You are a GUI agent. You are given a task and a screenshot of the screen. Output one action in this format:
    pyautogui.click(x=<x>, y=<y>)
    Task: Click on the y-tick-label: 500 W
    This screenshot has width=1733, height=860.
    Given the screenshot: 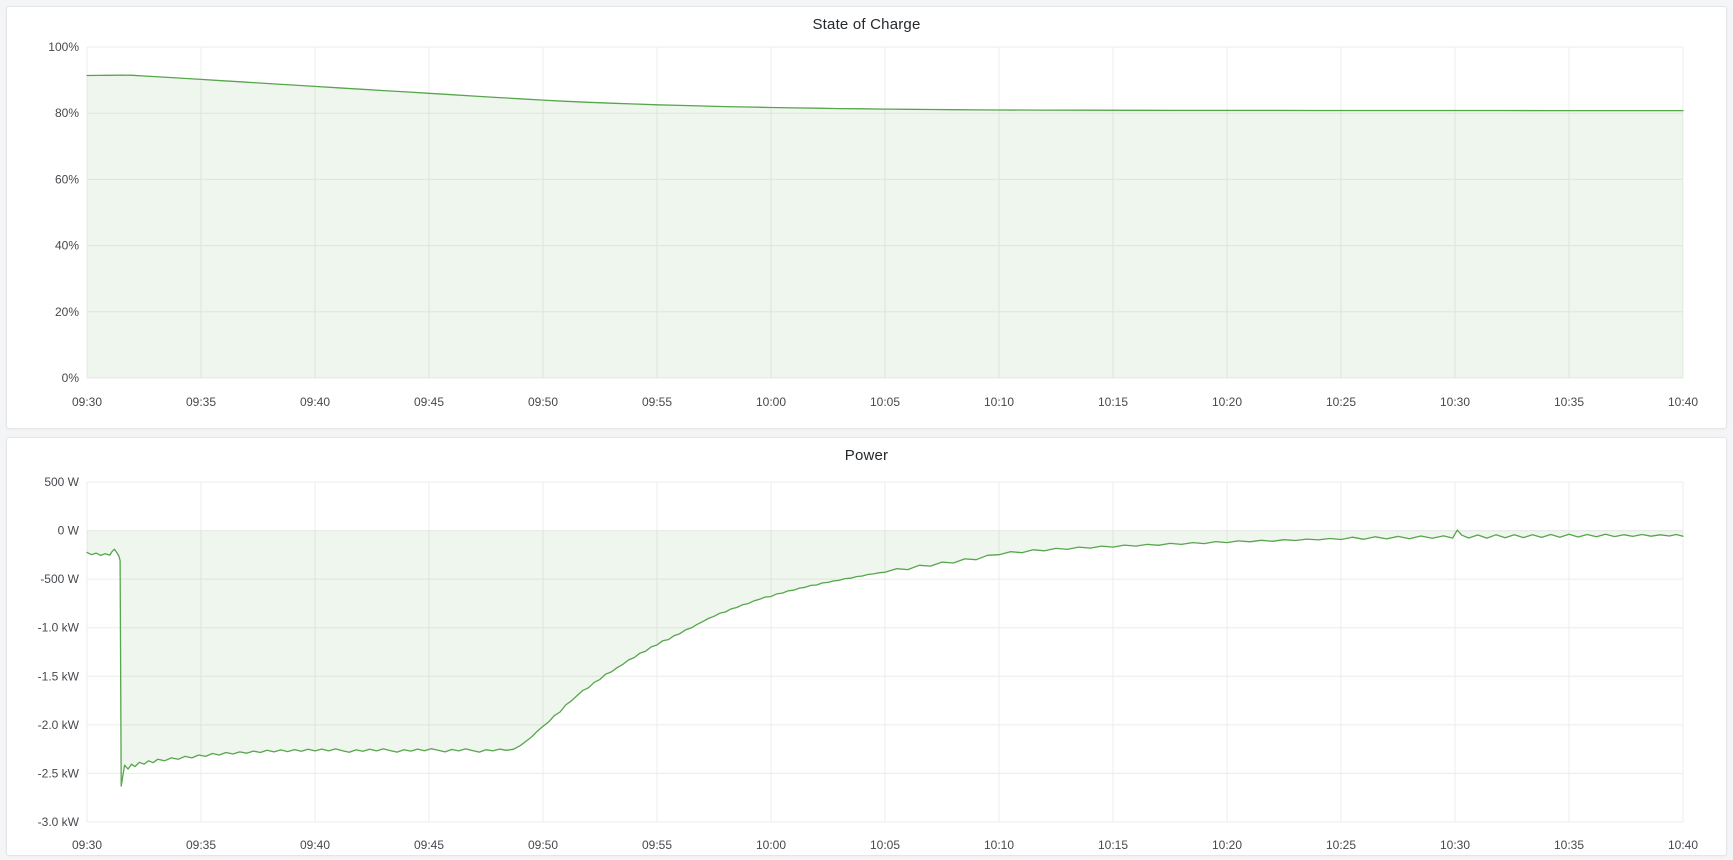 What is the action you would take?
    pyautogui.click(x=61, y=482)
    